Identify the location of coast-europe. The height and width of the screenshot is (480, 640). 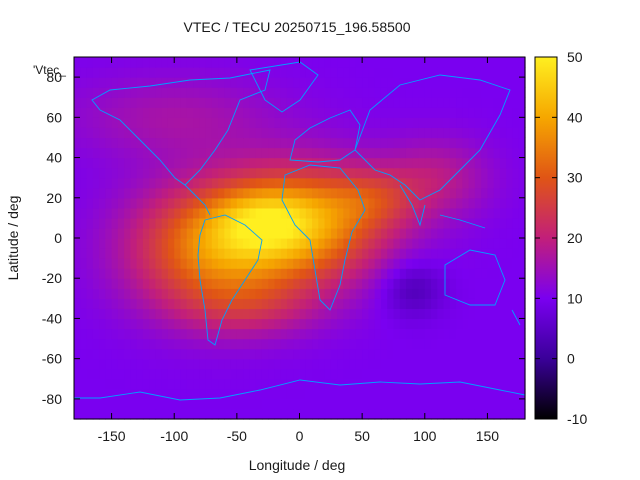
(325, 136).